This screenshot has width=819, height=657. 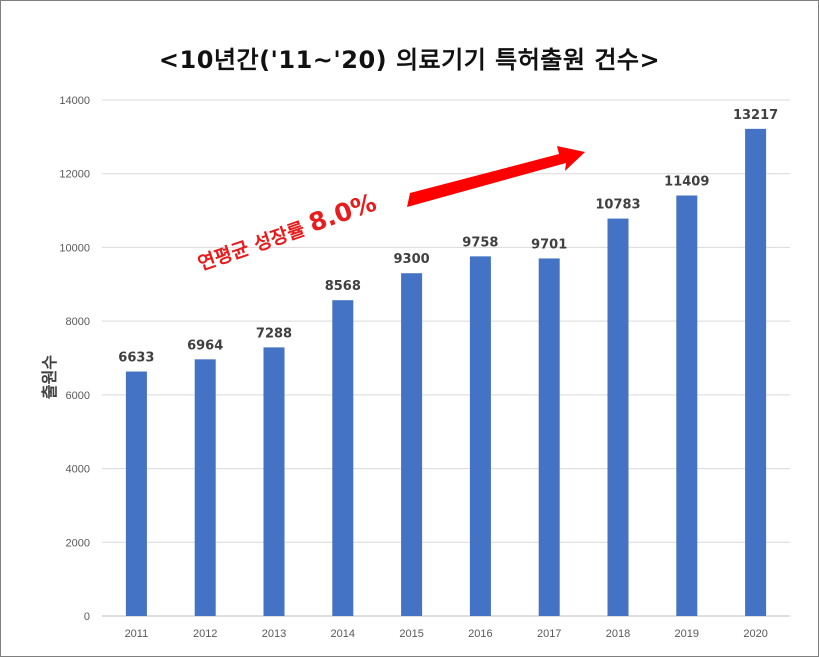 What do you see at coordinates (409, 60) in the screenshot?
I see `chart-title: <10년간('11~'20) 의료기기 특허출원 건수>` at bounding box center [409, 60].